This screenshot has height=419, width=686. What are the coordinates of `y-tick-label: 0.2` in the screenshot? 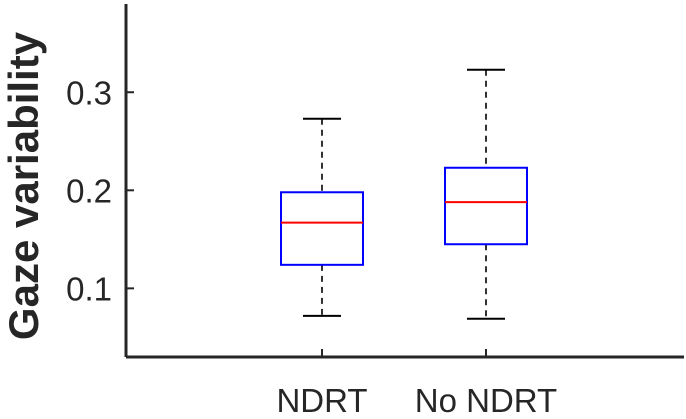 It's located at (89, 190).